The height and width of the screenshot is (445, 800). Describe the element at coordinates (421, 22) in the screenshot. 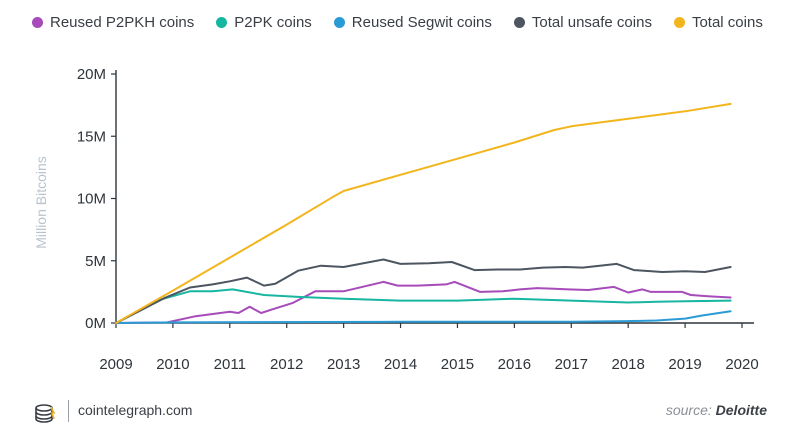

I see `legend-label: Reused Segwit coins` at that location.